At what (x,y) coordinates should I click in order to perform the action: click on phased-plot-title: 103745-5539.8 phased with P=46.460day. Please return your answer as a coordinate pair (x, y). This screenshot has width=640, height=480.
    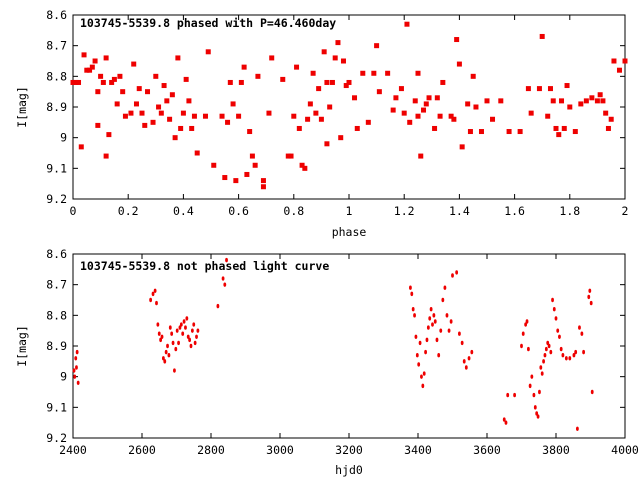
    Looking at the image, I should click on (208, 23).